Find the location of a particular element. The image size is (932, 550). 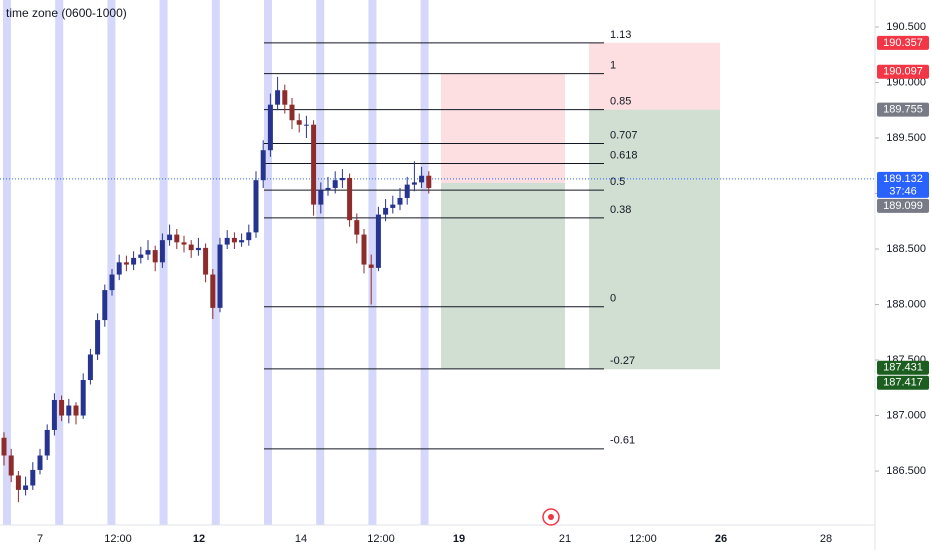

price-tag-label: 187.431 is located at coordinates (903, 368).